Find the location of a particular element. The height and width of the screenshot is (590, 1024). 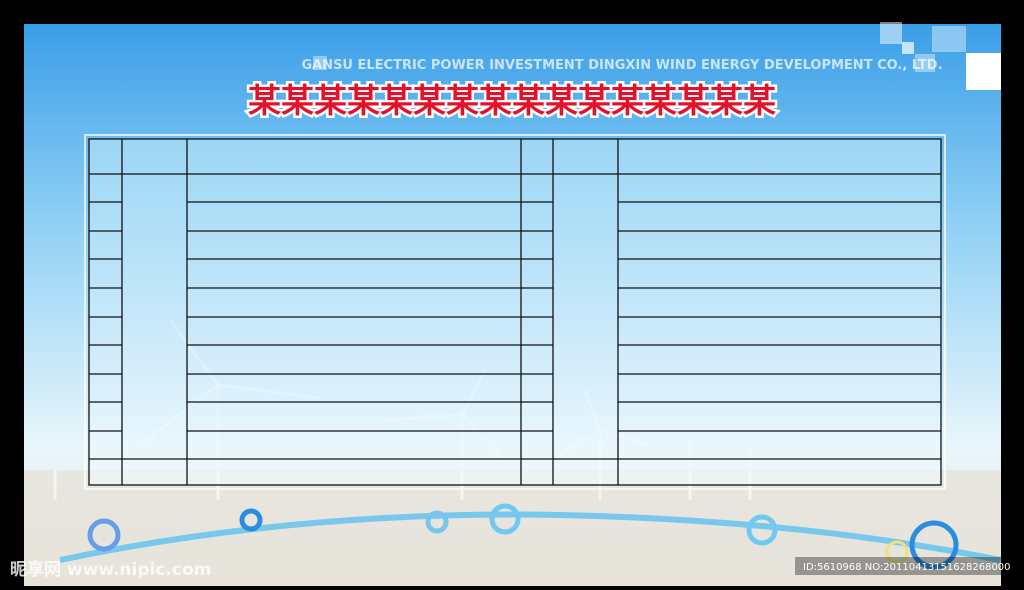

title: 某某某某某某某某某某某某某某某某 is located at coordinates (512, 100).